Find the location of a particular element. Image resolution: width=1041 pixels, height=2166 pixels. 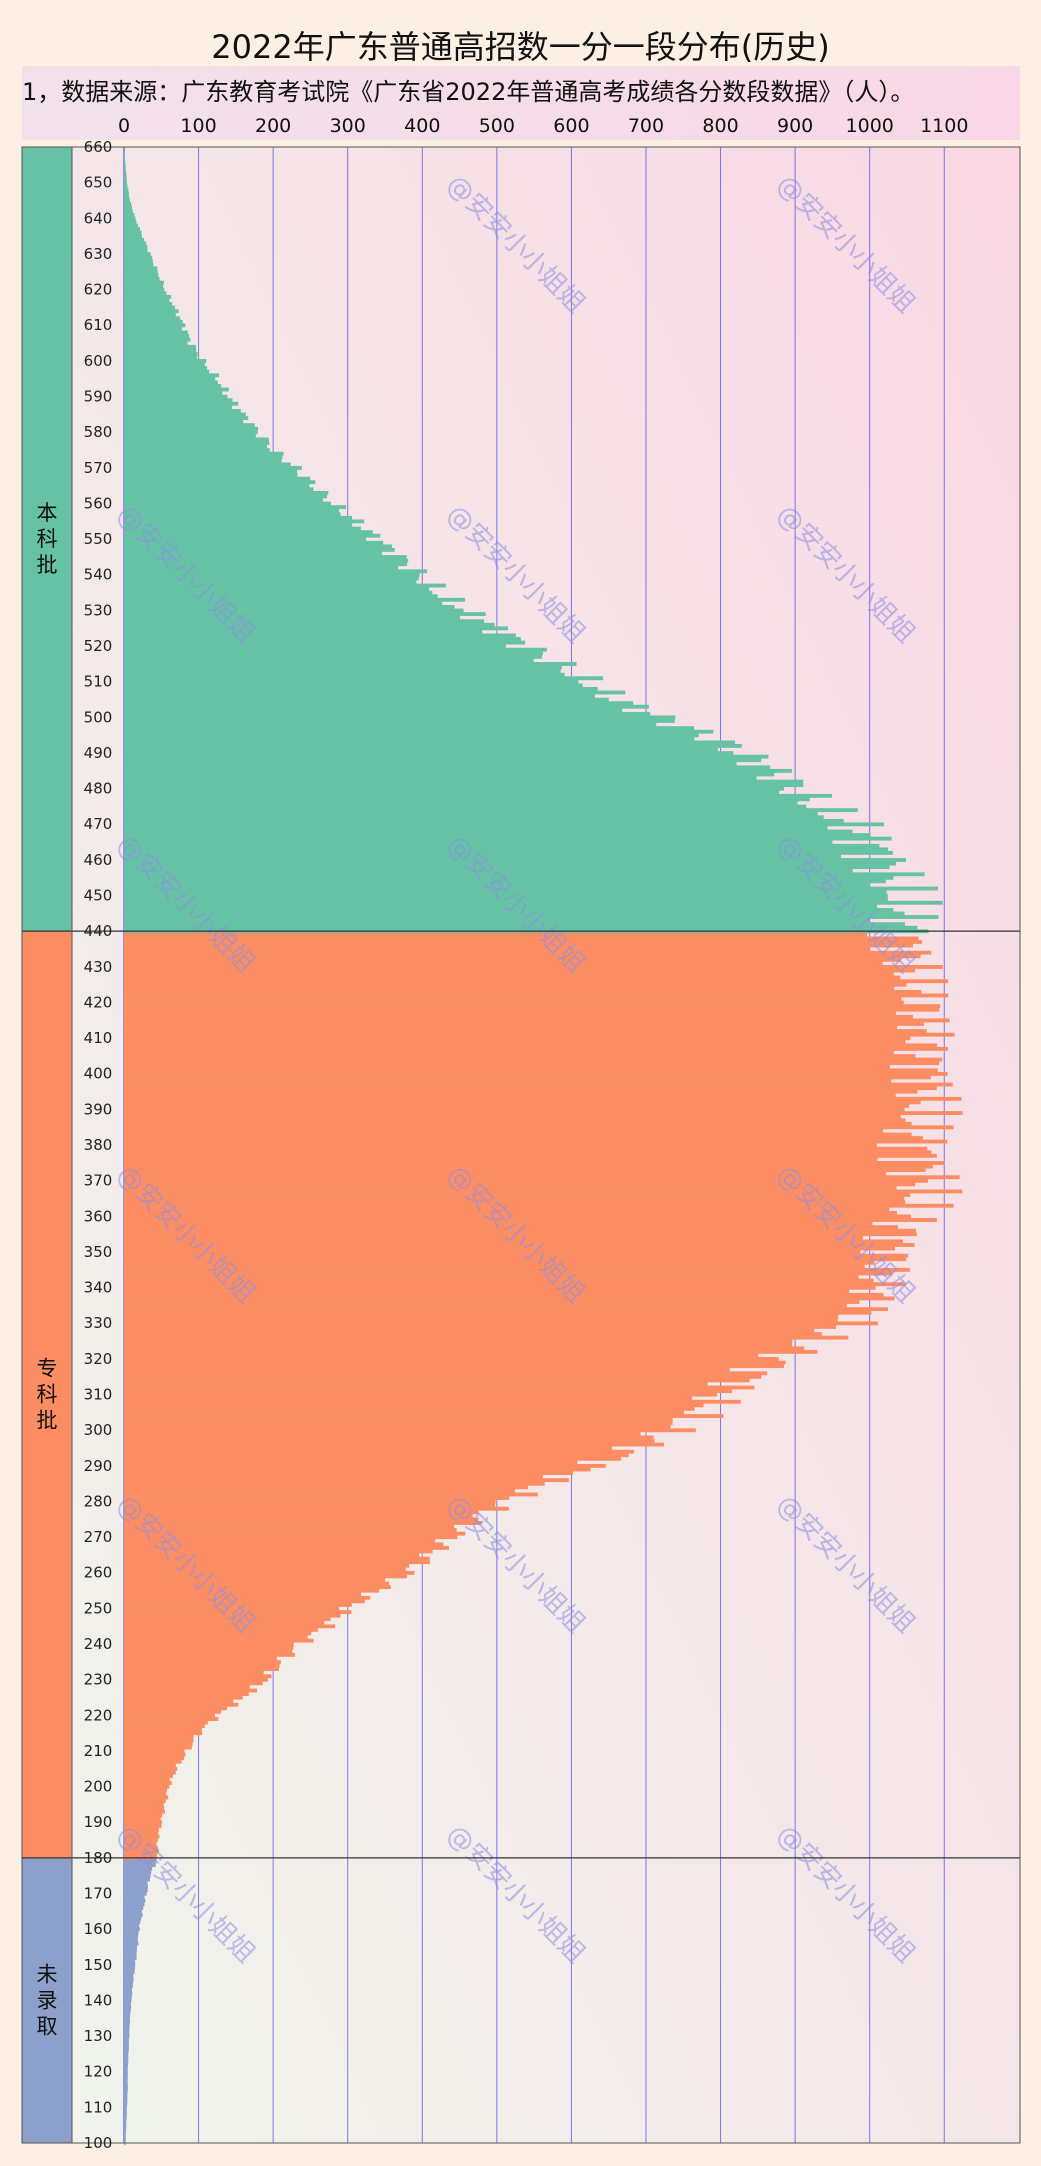

y-tick-label: 610 is located at coordinates (98, 325).